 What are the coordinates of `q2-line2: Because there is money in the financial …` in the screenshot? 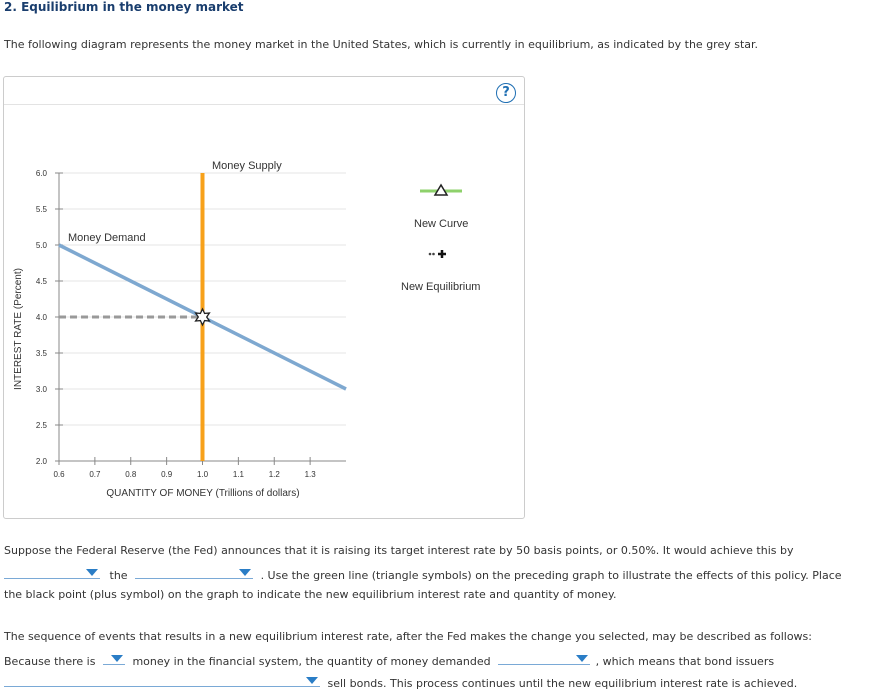 It's located at (389, 660).